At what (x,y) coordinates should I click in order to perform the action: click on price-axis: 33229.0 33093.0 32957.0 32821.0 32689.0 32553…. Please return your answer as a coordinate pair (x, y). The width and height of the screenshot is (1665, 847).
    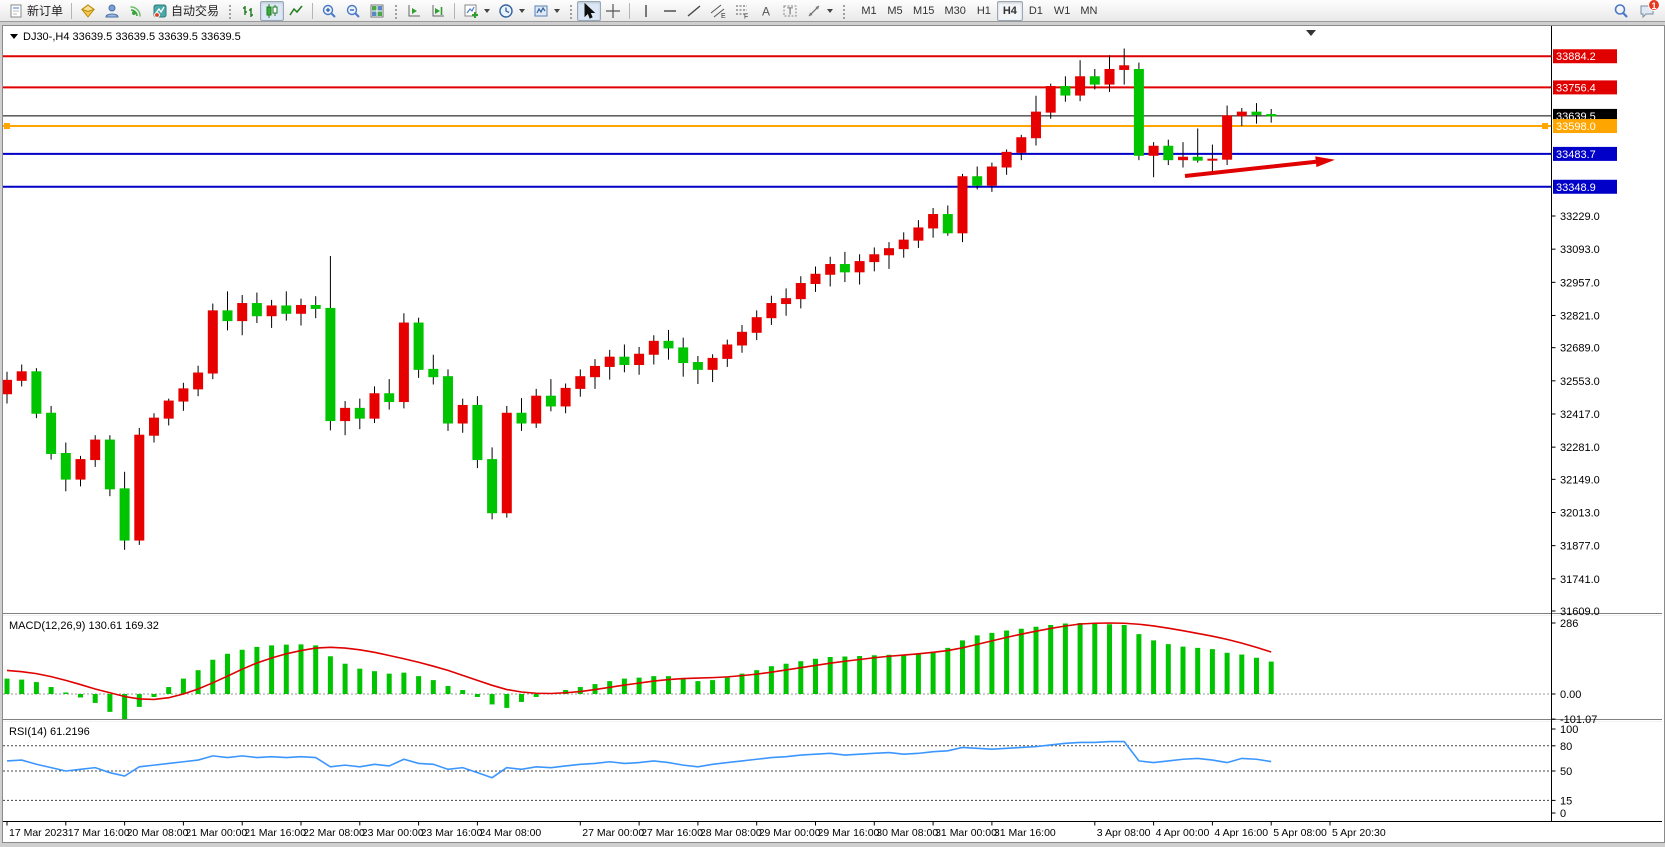
    Looking at the image, I should click on (1575, 515).